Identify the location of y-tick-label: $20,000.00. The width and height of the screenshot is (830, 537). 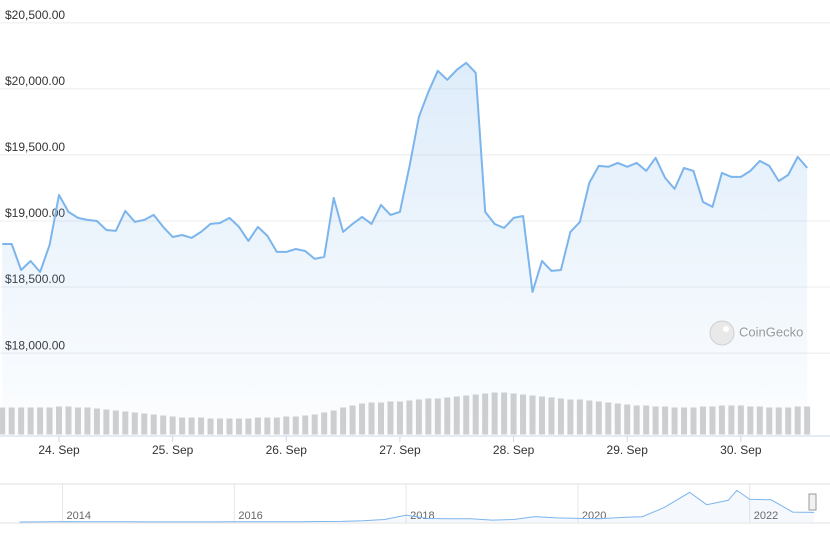
(35, 81).